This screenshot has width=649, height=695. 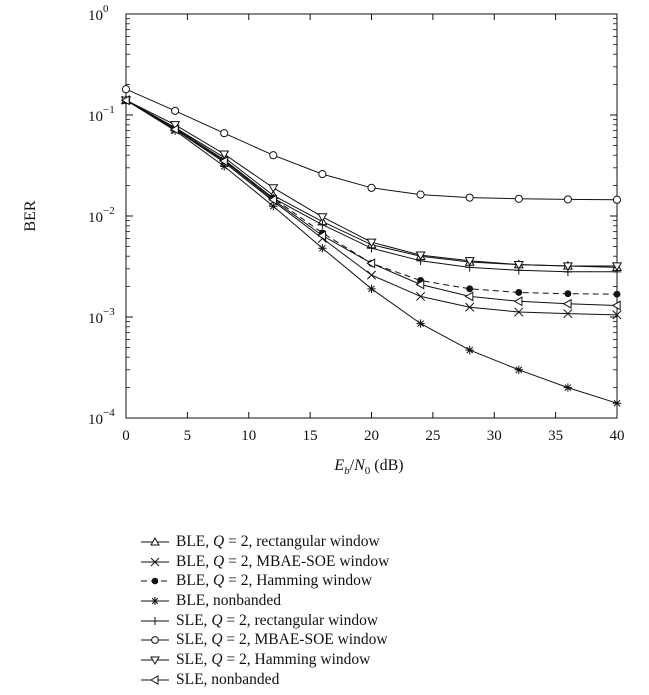 I want to click on x-title-b: b, so click(x=347, y=471).